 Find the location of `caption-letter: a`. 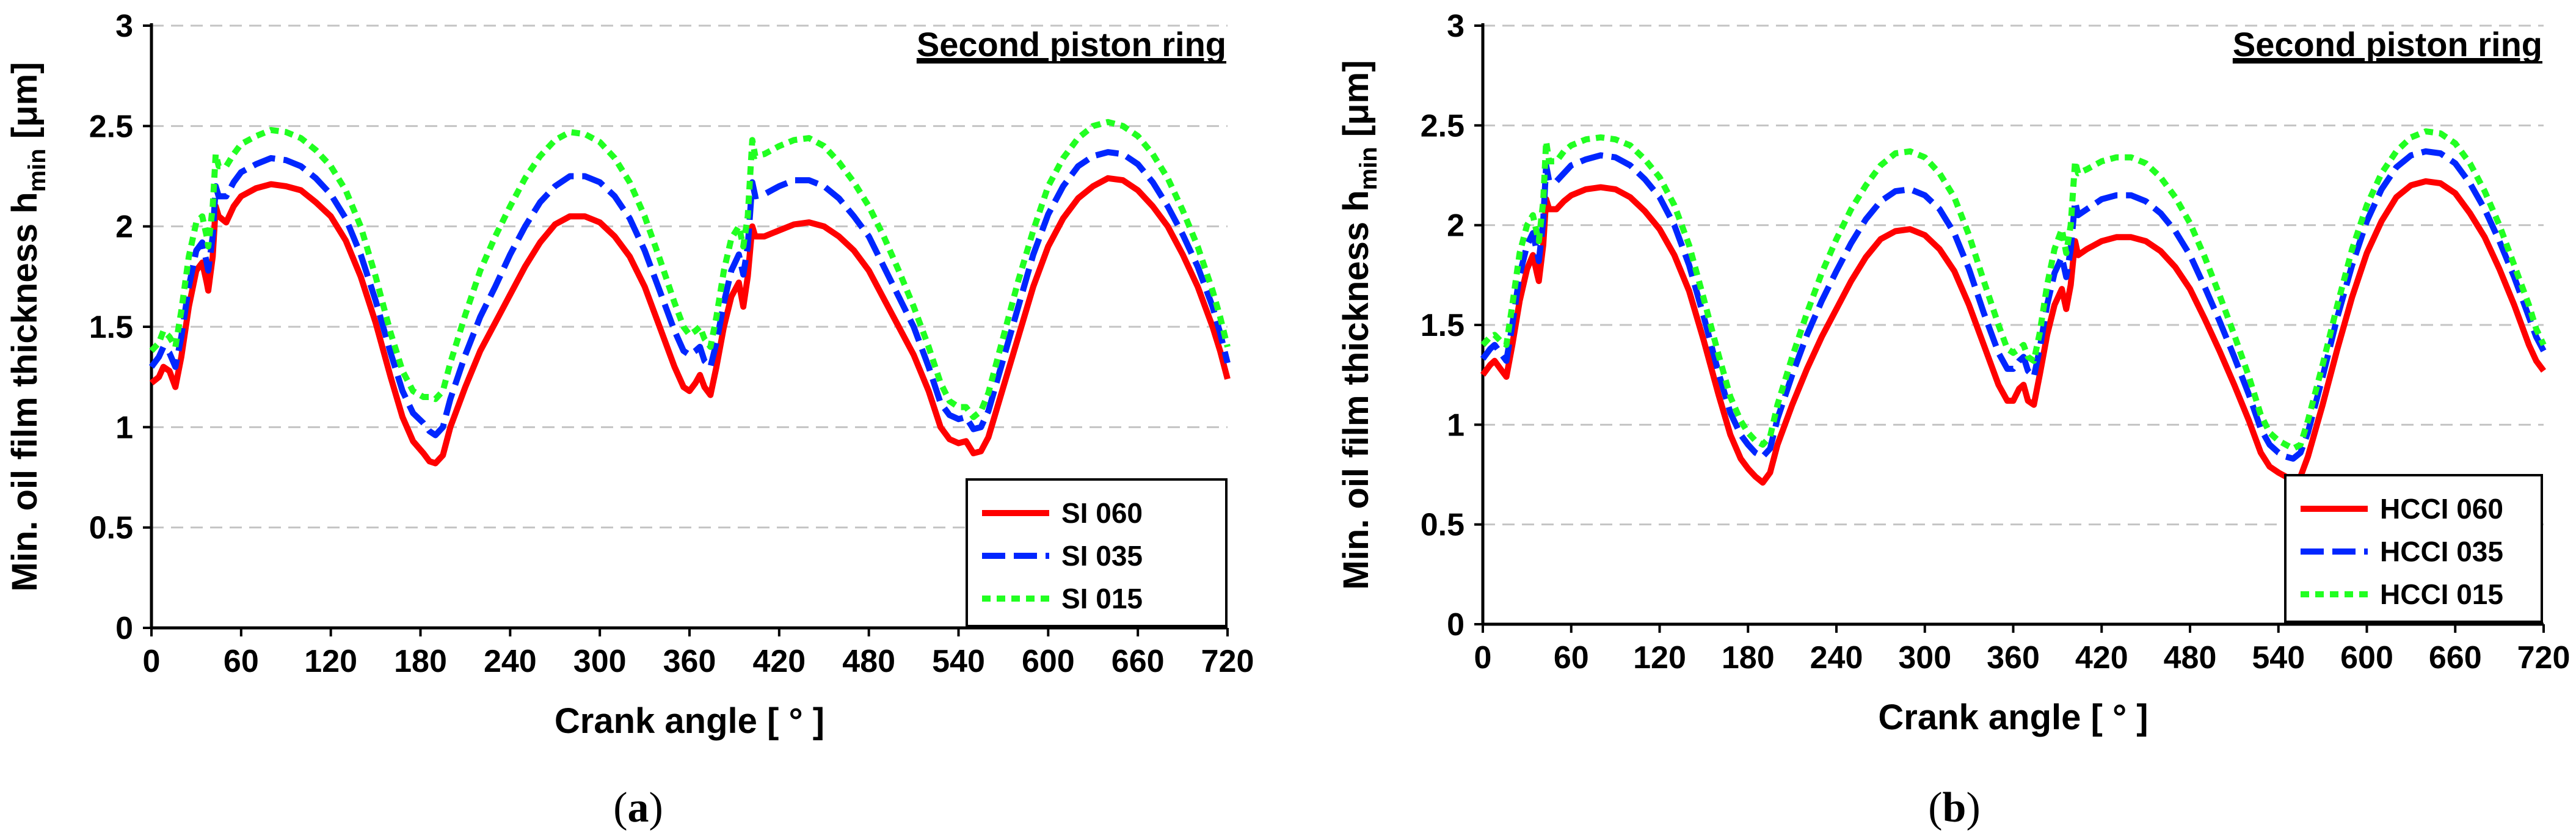

caption-letter: a is located at coordinates (638, 807).